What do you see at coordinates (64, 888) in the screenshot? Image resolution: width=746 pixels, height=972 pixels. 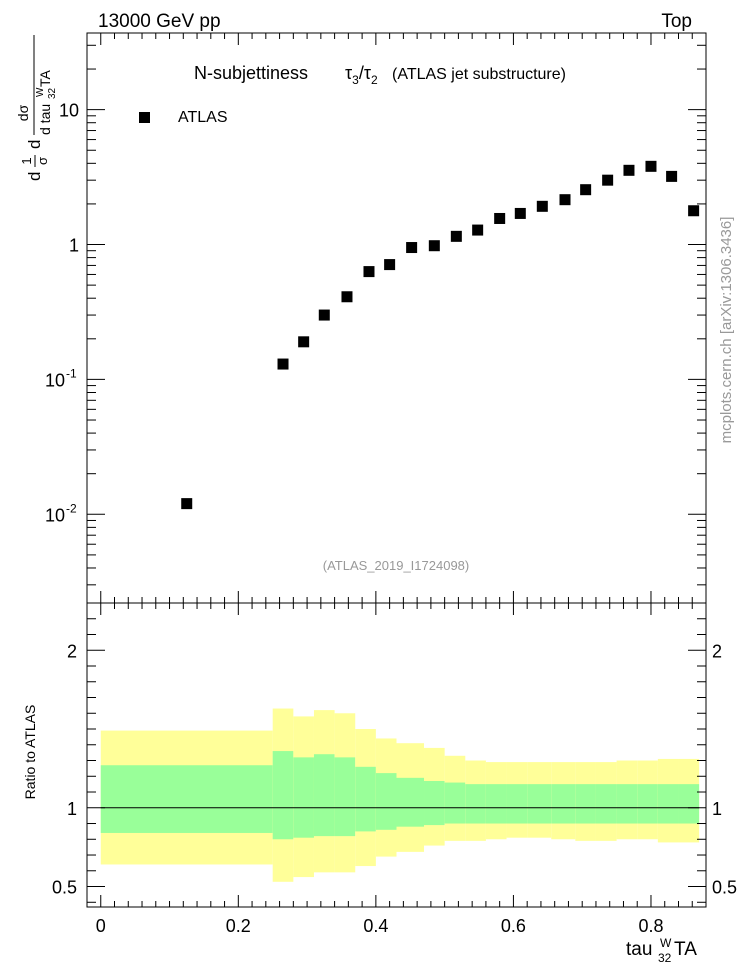 I see `ratio-y-tick-label: 0.5` at bounding box center [64, 888].